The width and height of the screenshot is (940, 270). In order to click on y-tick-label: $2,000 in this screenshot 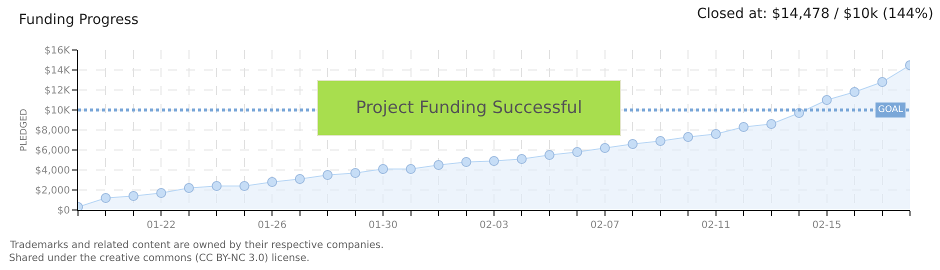, I will do `click(52, 191)`.